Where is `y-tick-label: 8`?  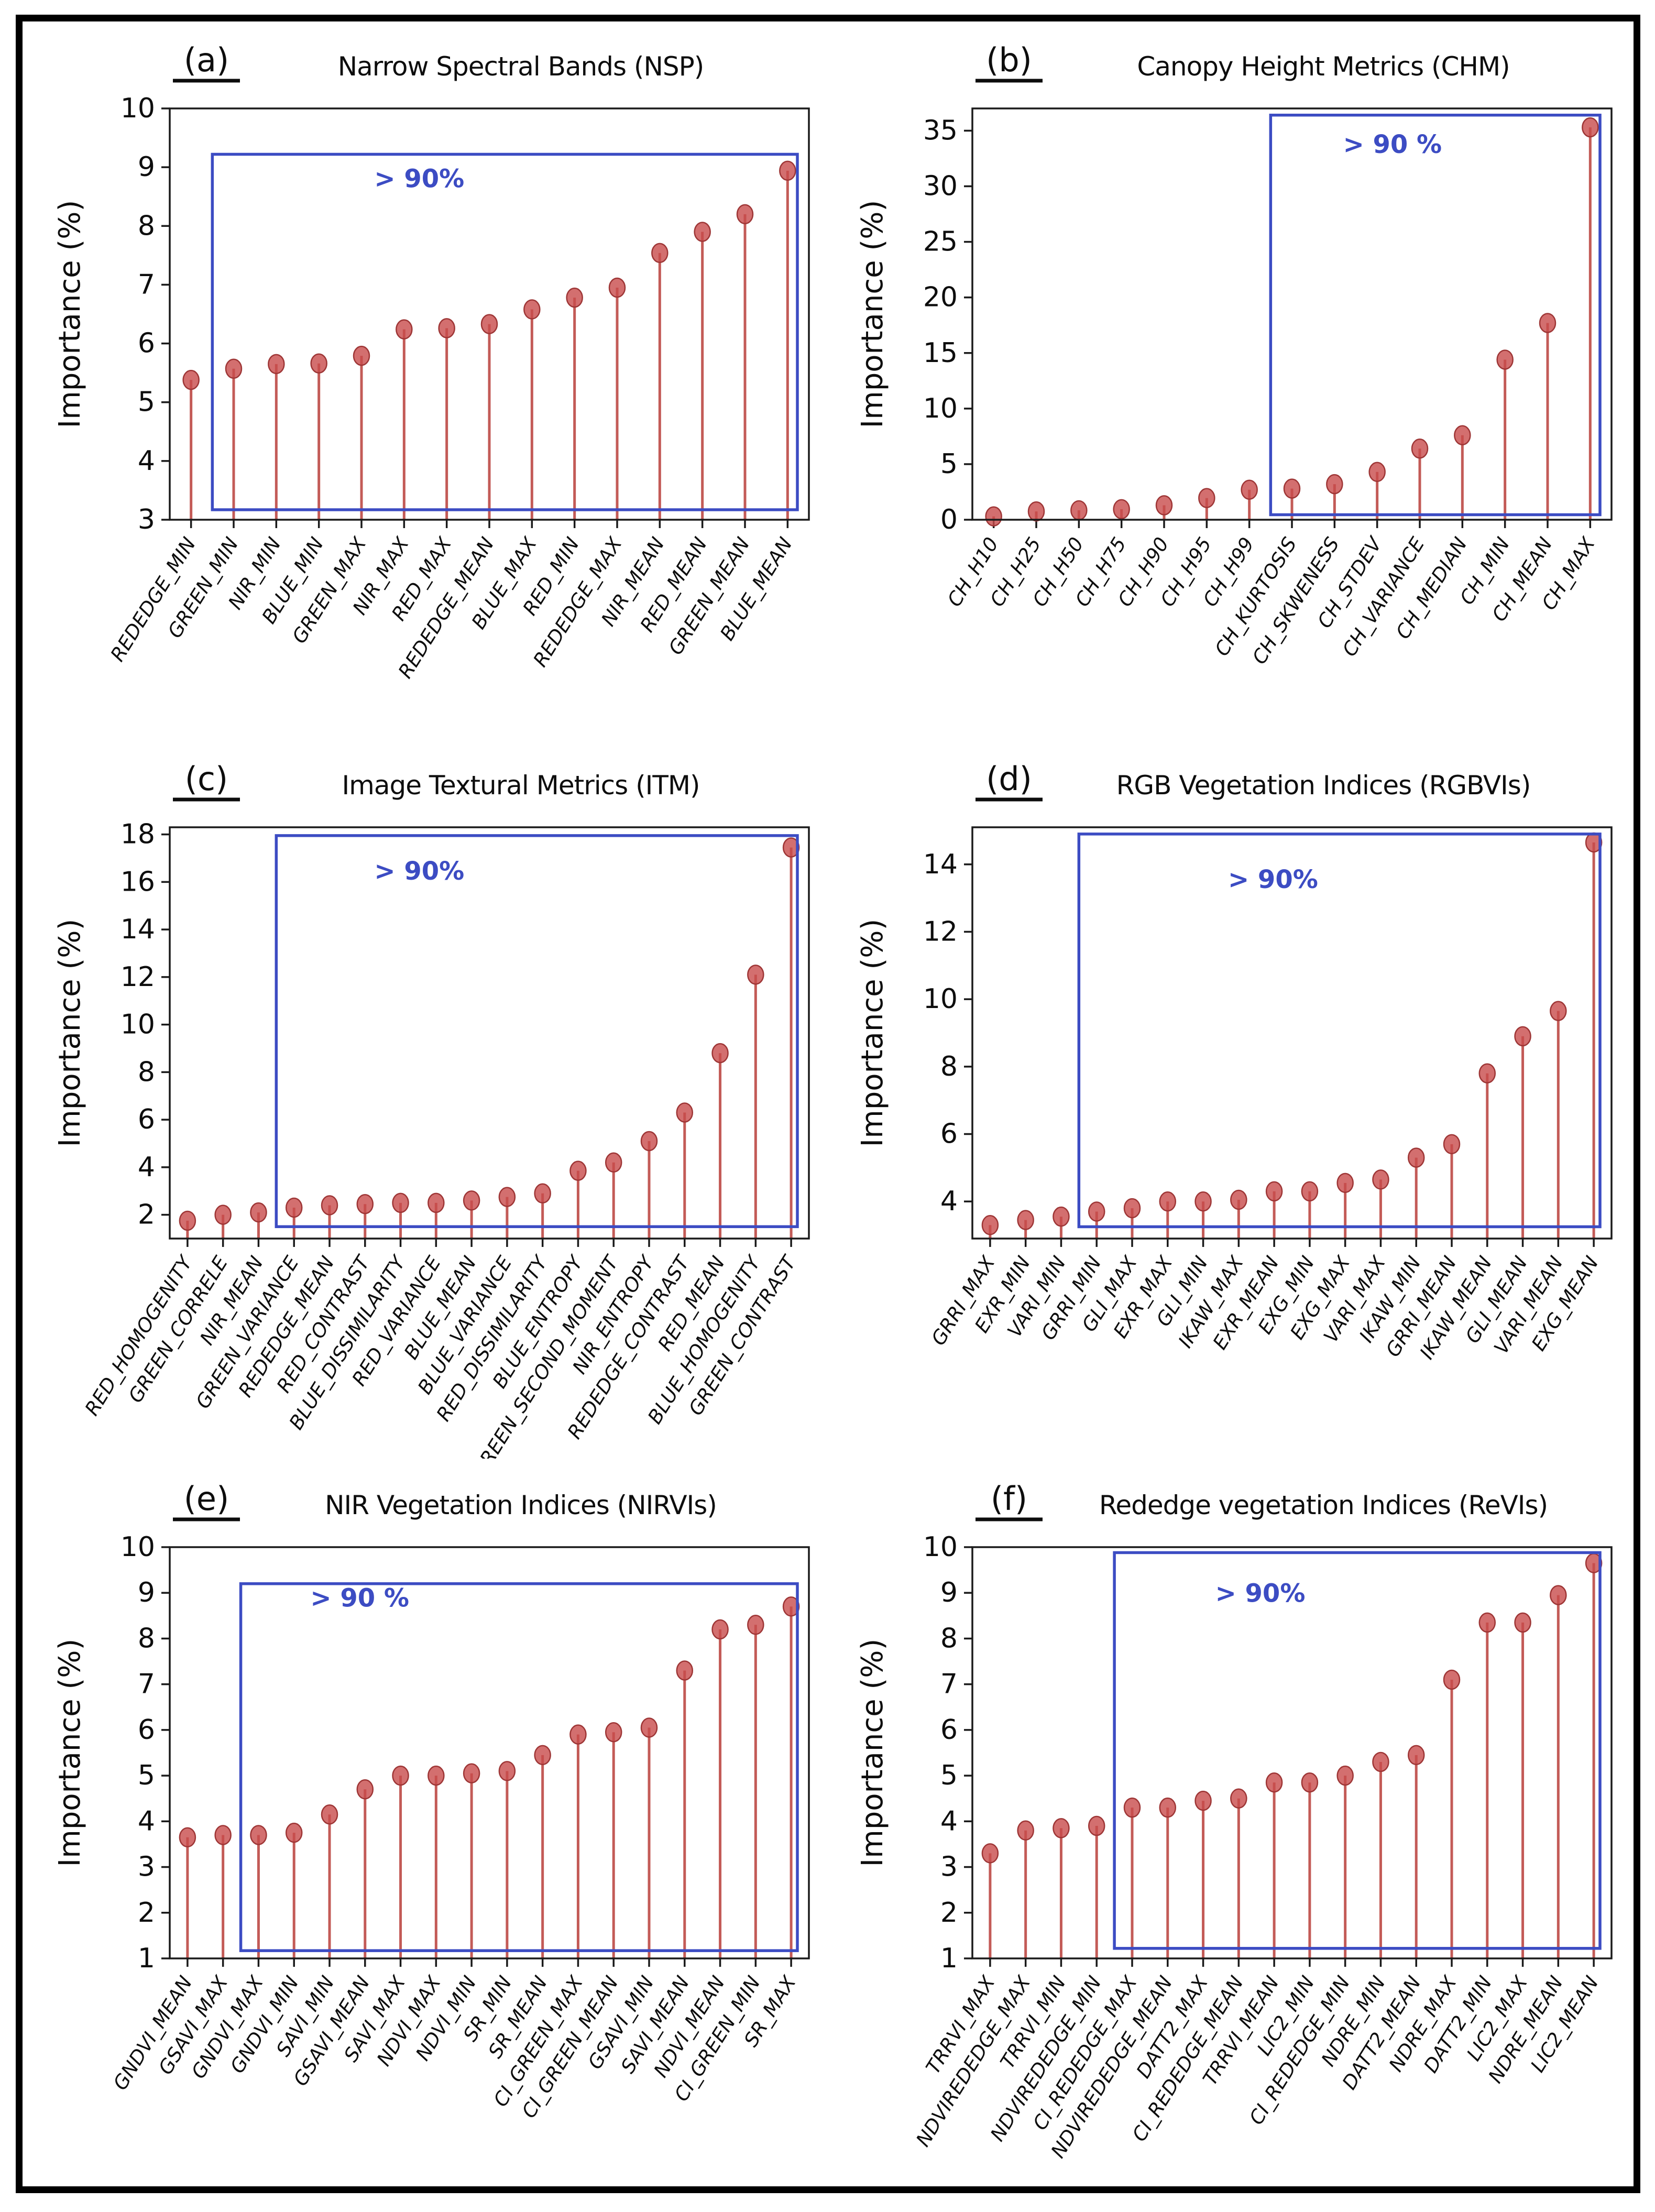 y-tick-label: 8 is located at coordinates (949, 1639).